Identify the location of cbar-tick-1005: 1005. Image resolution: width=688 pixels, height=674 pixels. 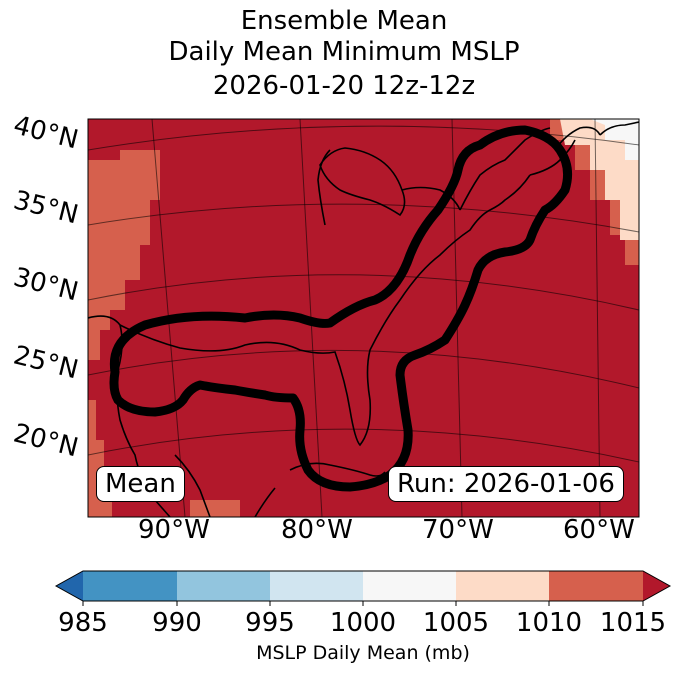
(456, 623).